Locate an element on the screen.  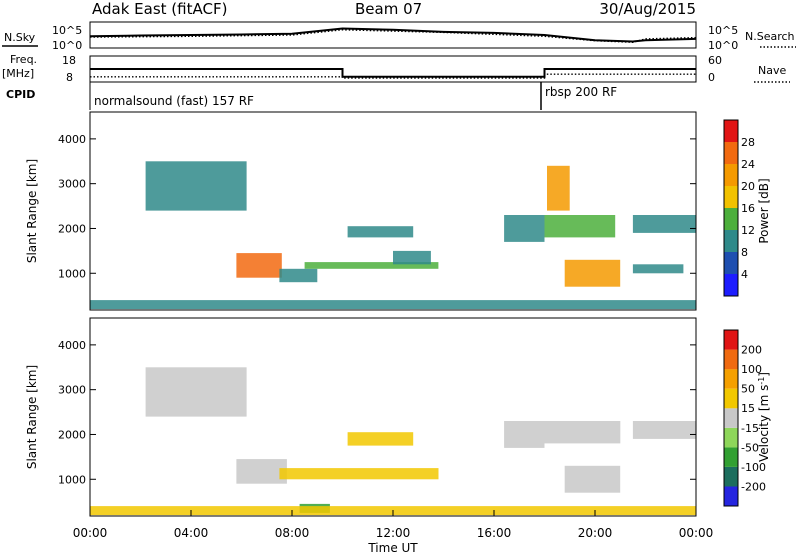
cpid-label: CPID is located at coordinates (20, 94).